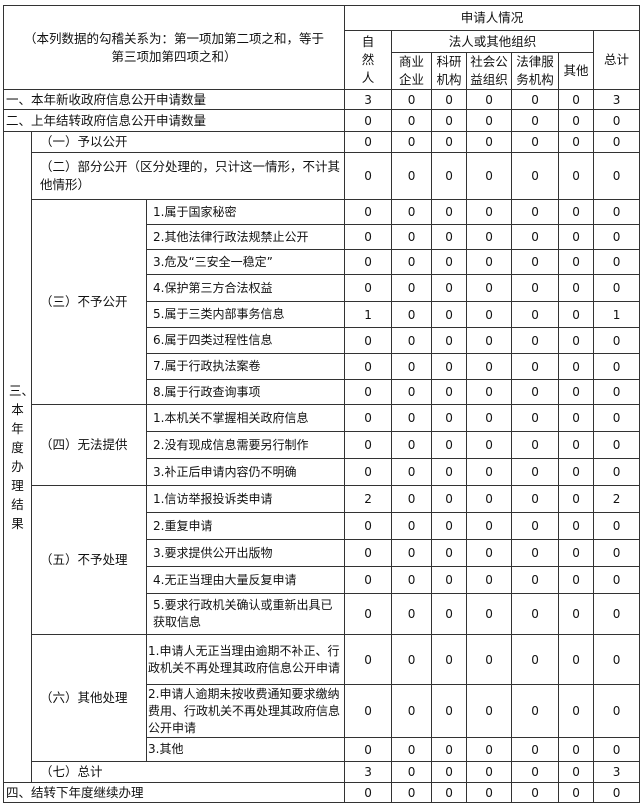 Image resolution: width=643 pixels, height=803 pixels. Describe the element at coordinates (245, 526) in the screenshot. I see `item-label: 2.重复申请` at that location.